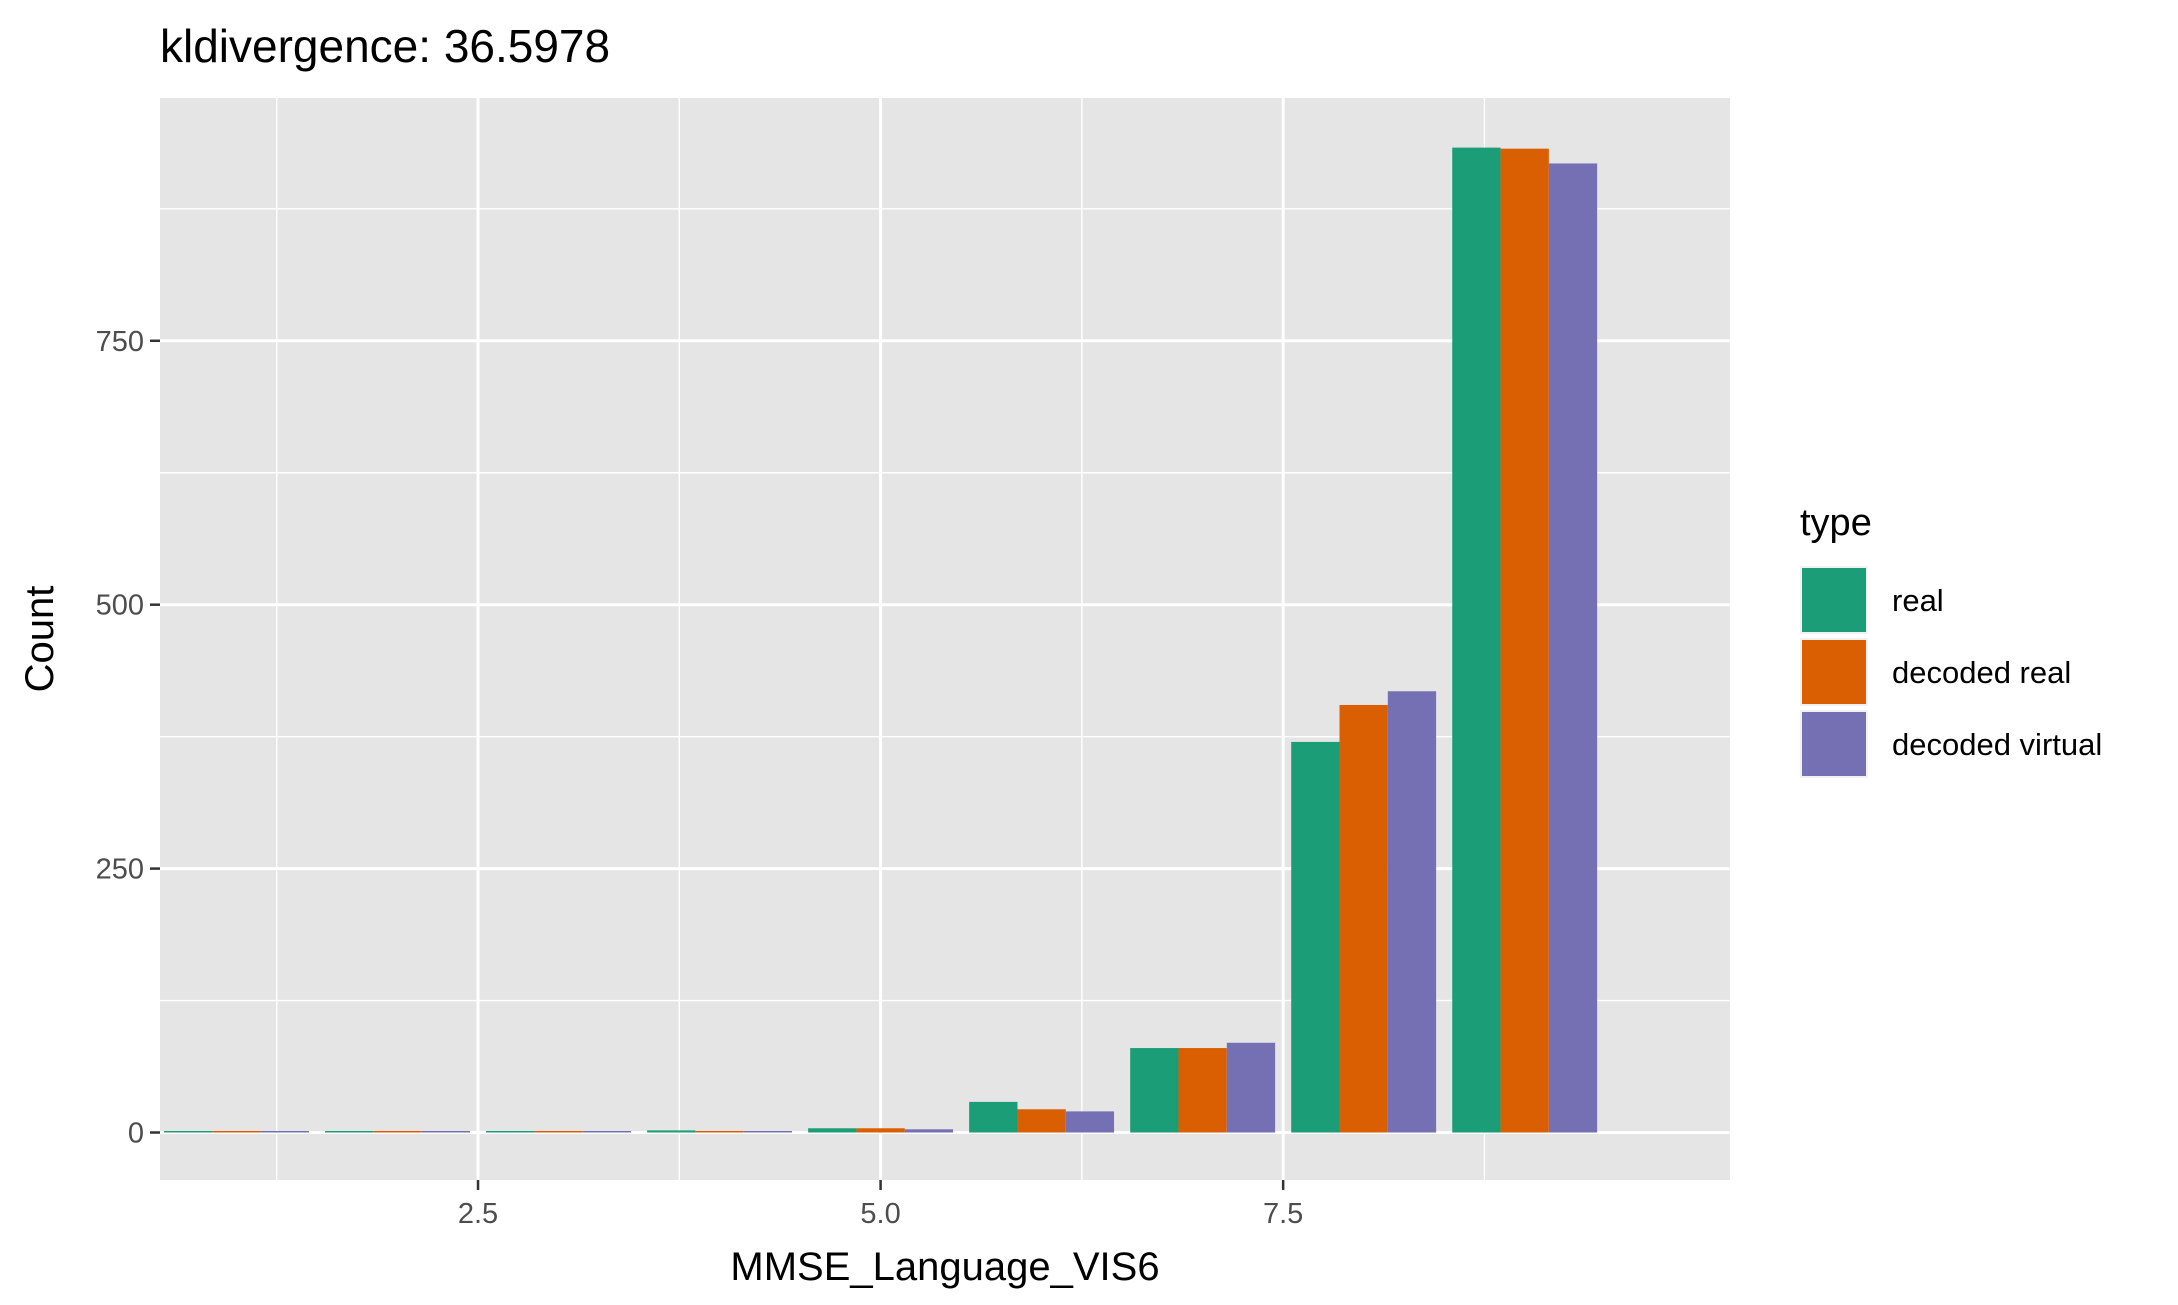  What do you see at coordinates (944, 1267) in the screenshot?
I see `x-axis-title: MMSE_Language_VIS6` at bounding box center [944, 1267].